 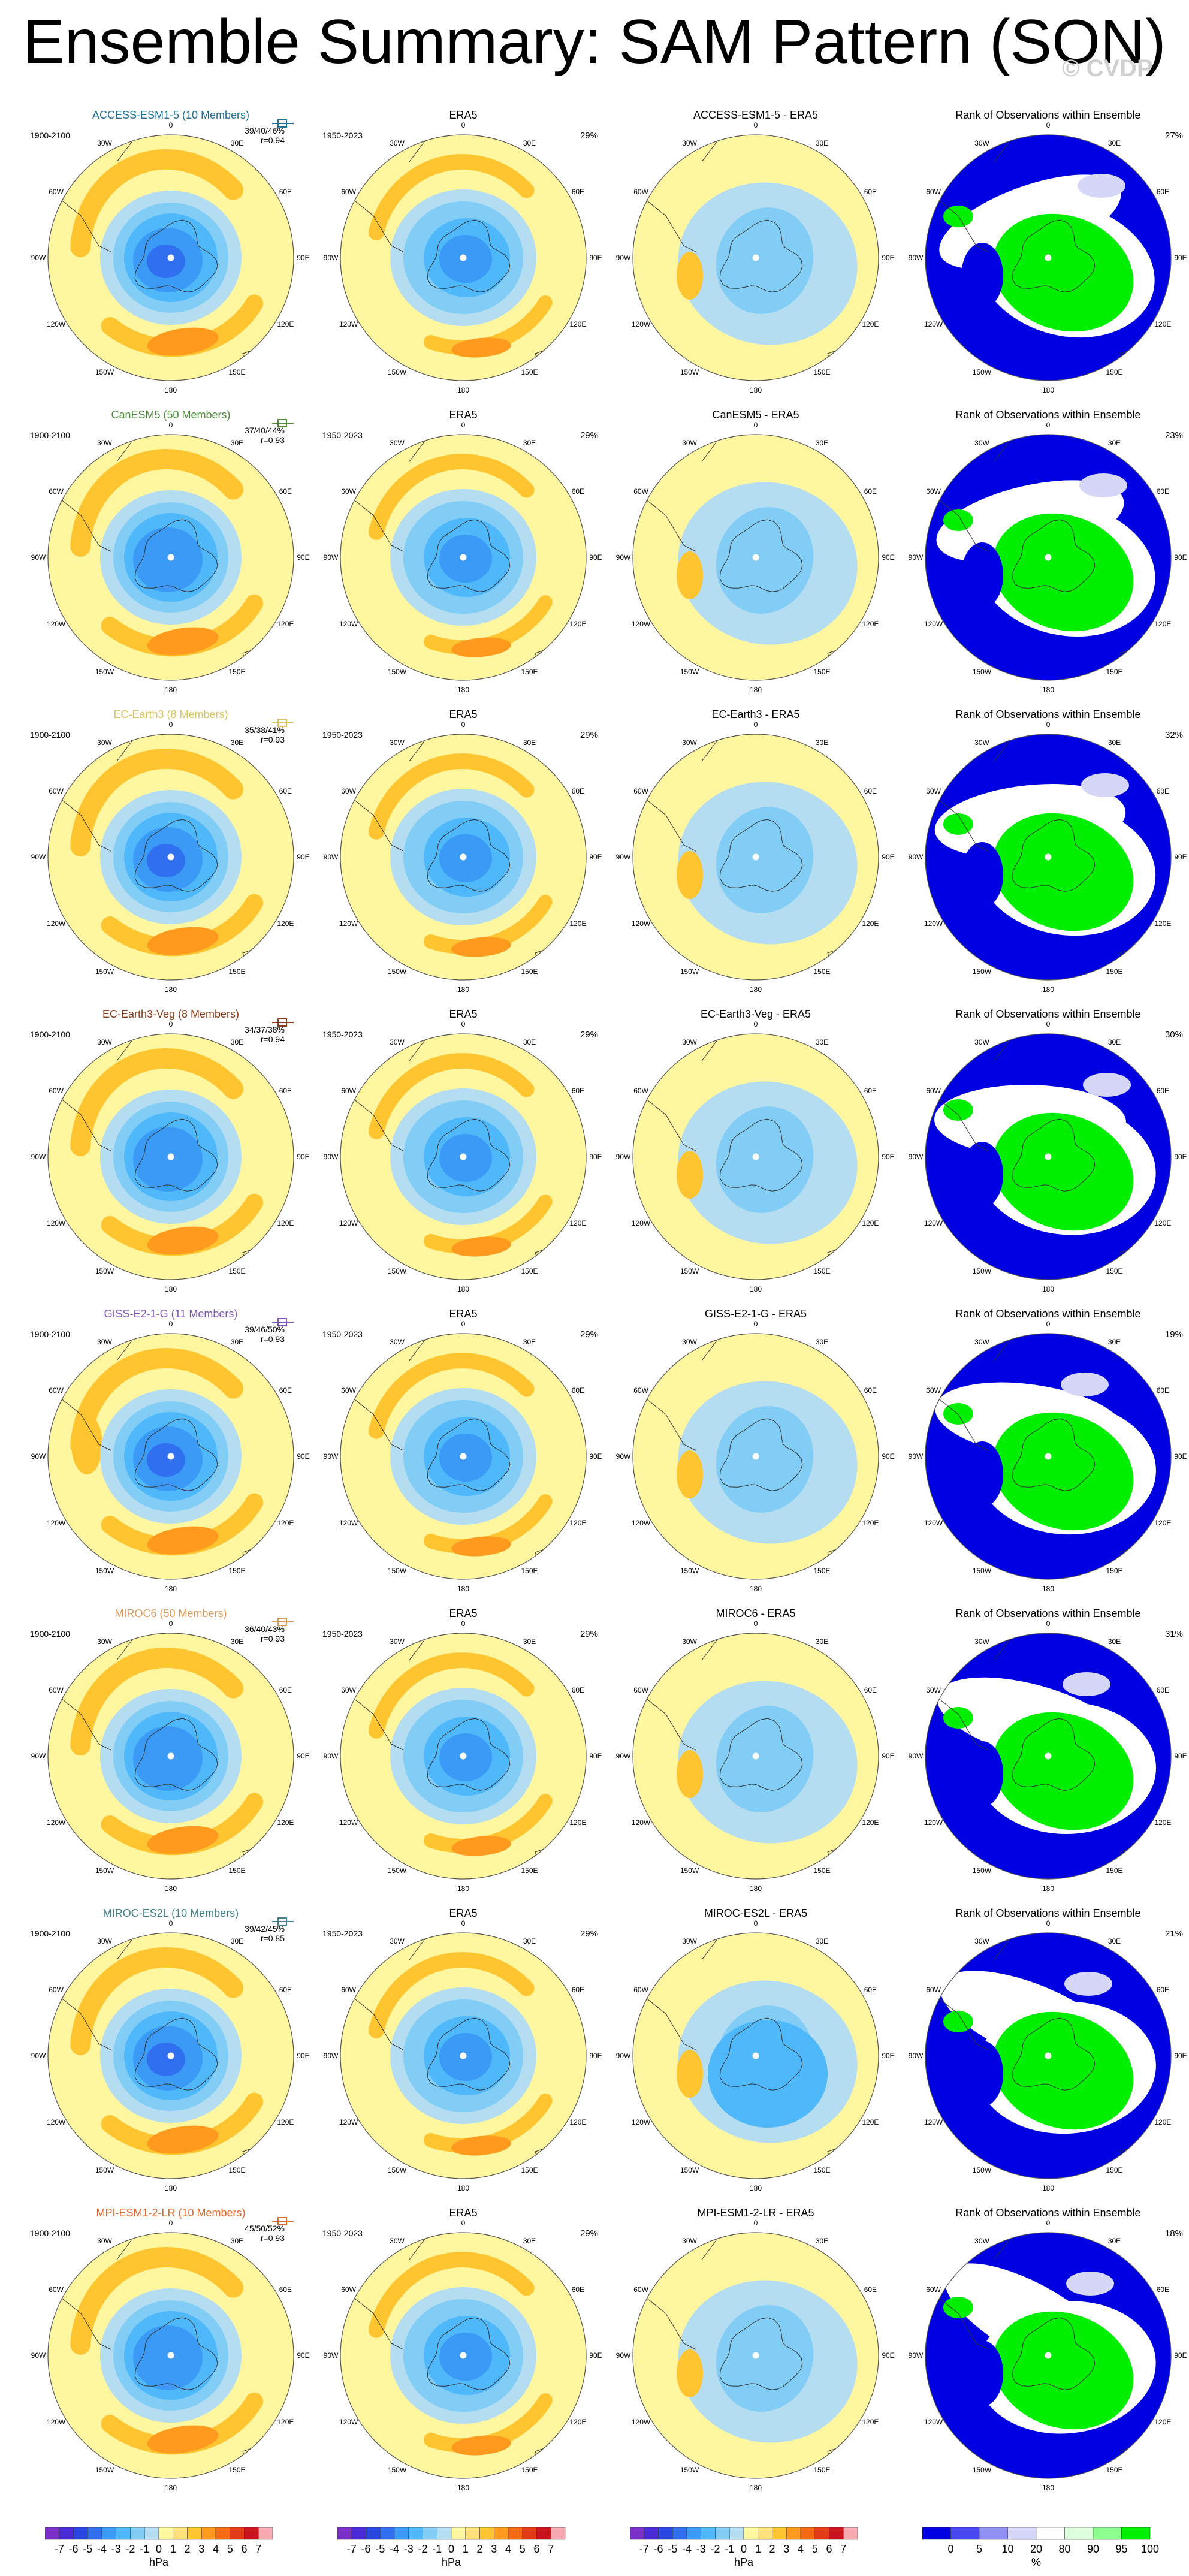 What do you see at coordinates (756, 1913) in the screenshot?
I see `diff-panel-title: MIROC-ES2L - ERA5` at bounding box center [756, 1913].